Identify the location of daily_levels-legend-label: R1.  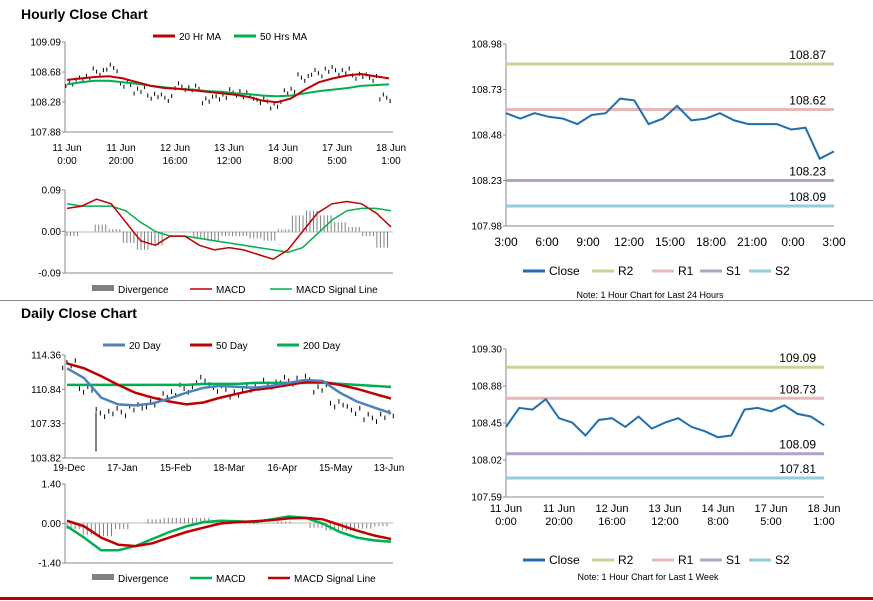
(686, 560).